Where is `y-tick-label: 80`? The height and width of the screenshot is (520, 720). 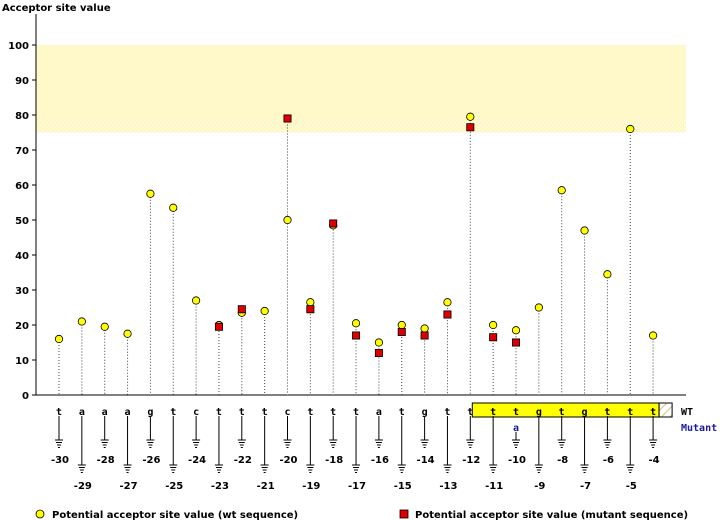 y-tick-label: 80 is located at coordinates (22, 116).